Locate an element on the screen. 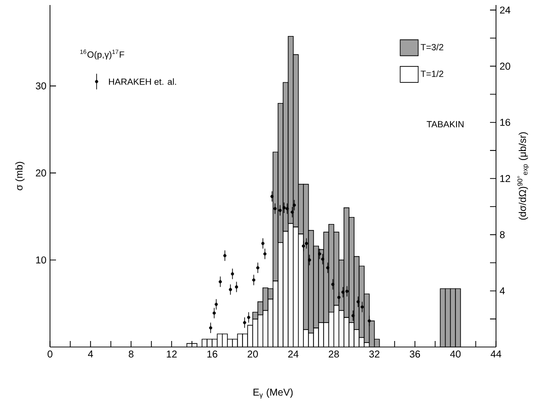  x-tick-label: 16 is located at coordinates (212, 354).